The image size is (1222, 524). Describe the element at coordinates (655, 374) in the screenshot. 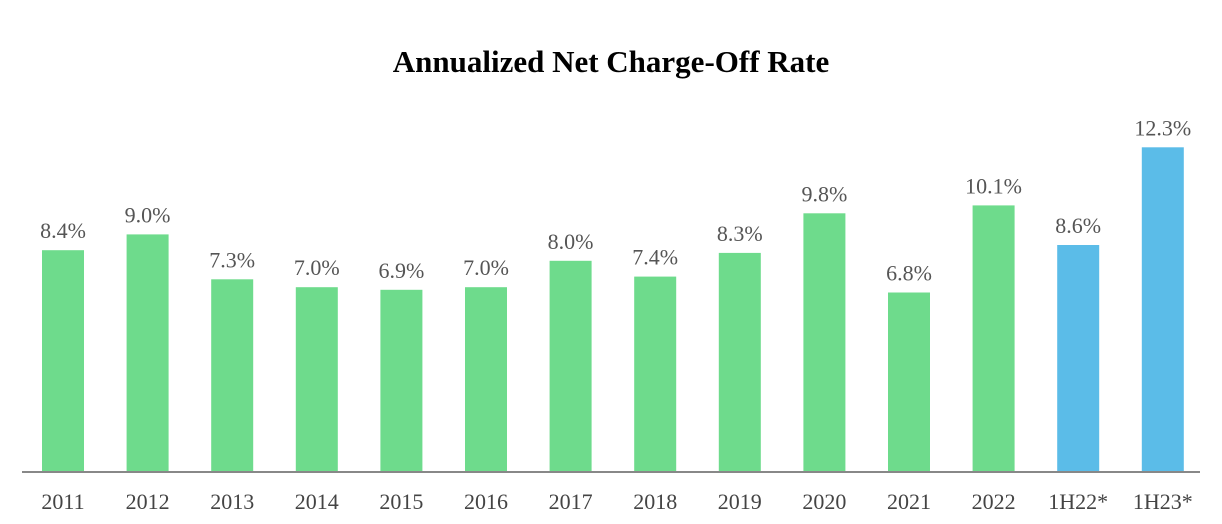

I see `bar-2018` at that location.